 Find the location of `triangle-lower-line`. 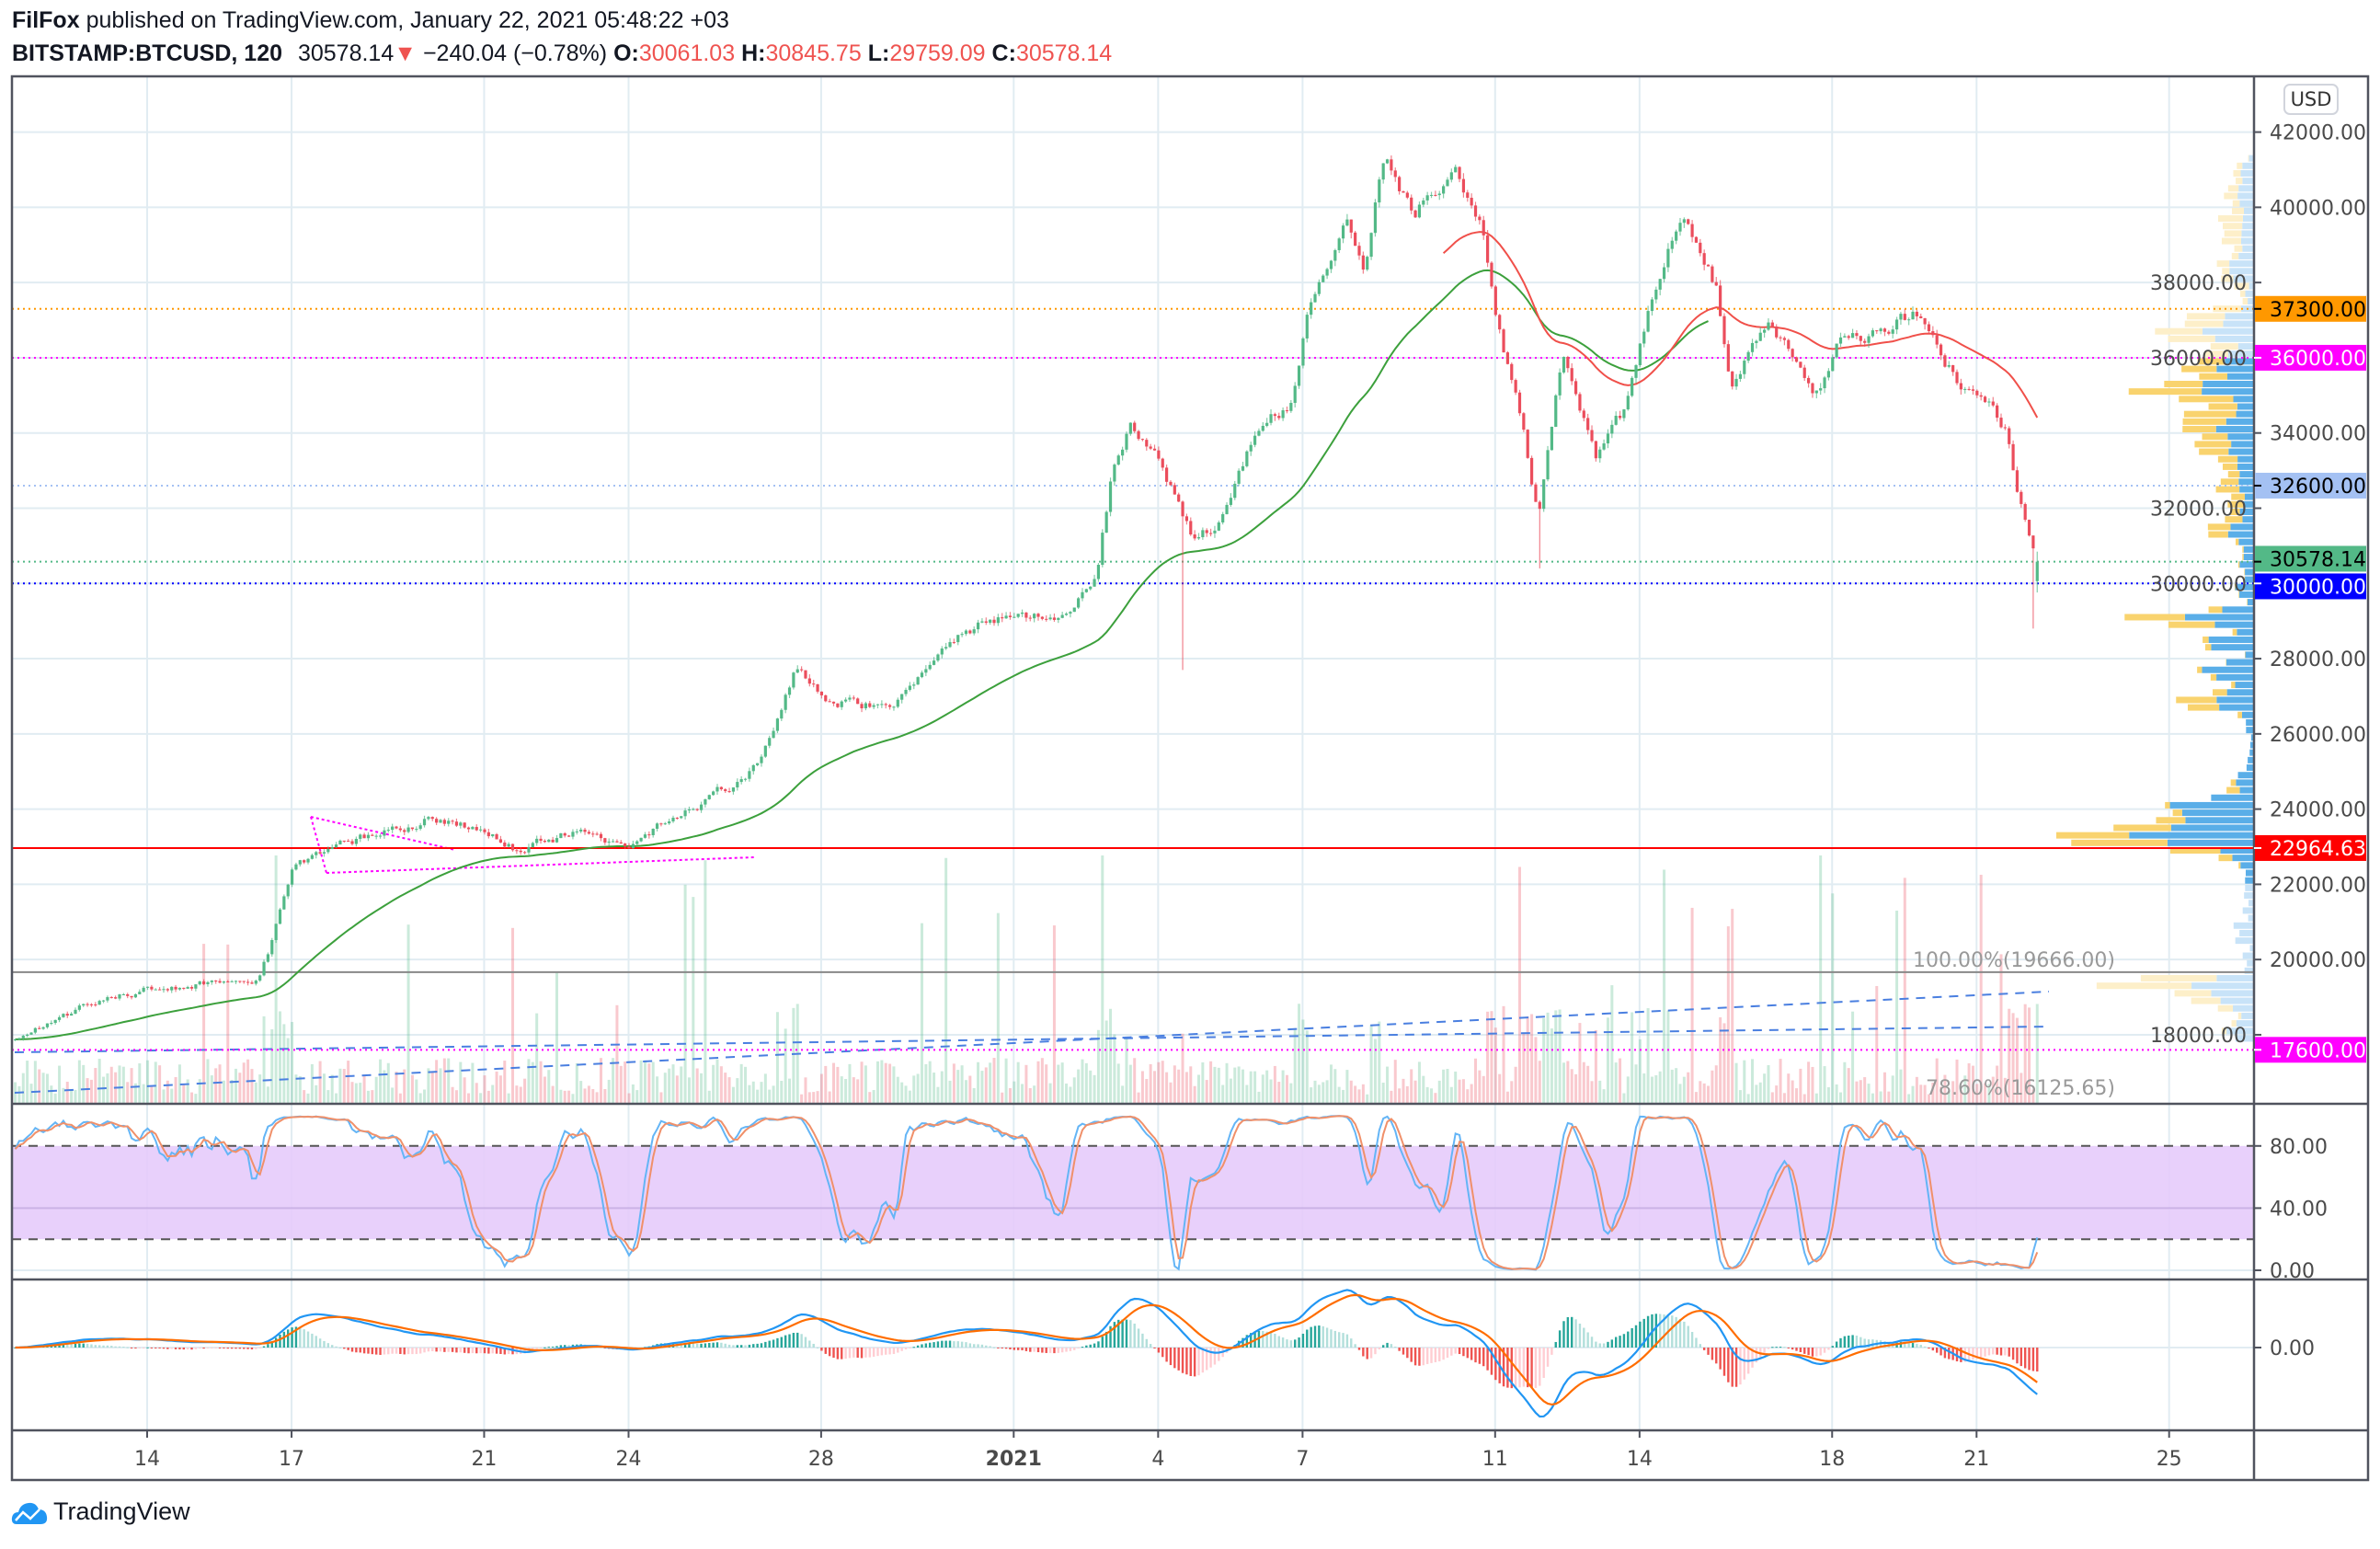

triangle-lower-line is located at coordinates (540, 865).